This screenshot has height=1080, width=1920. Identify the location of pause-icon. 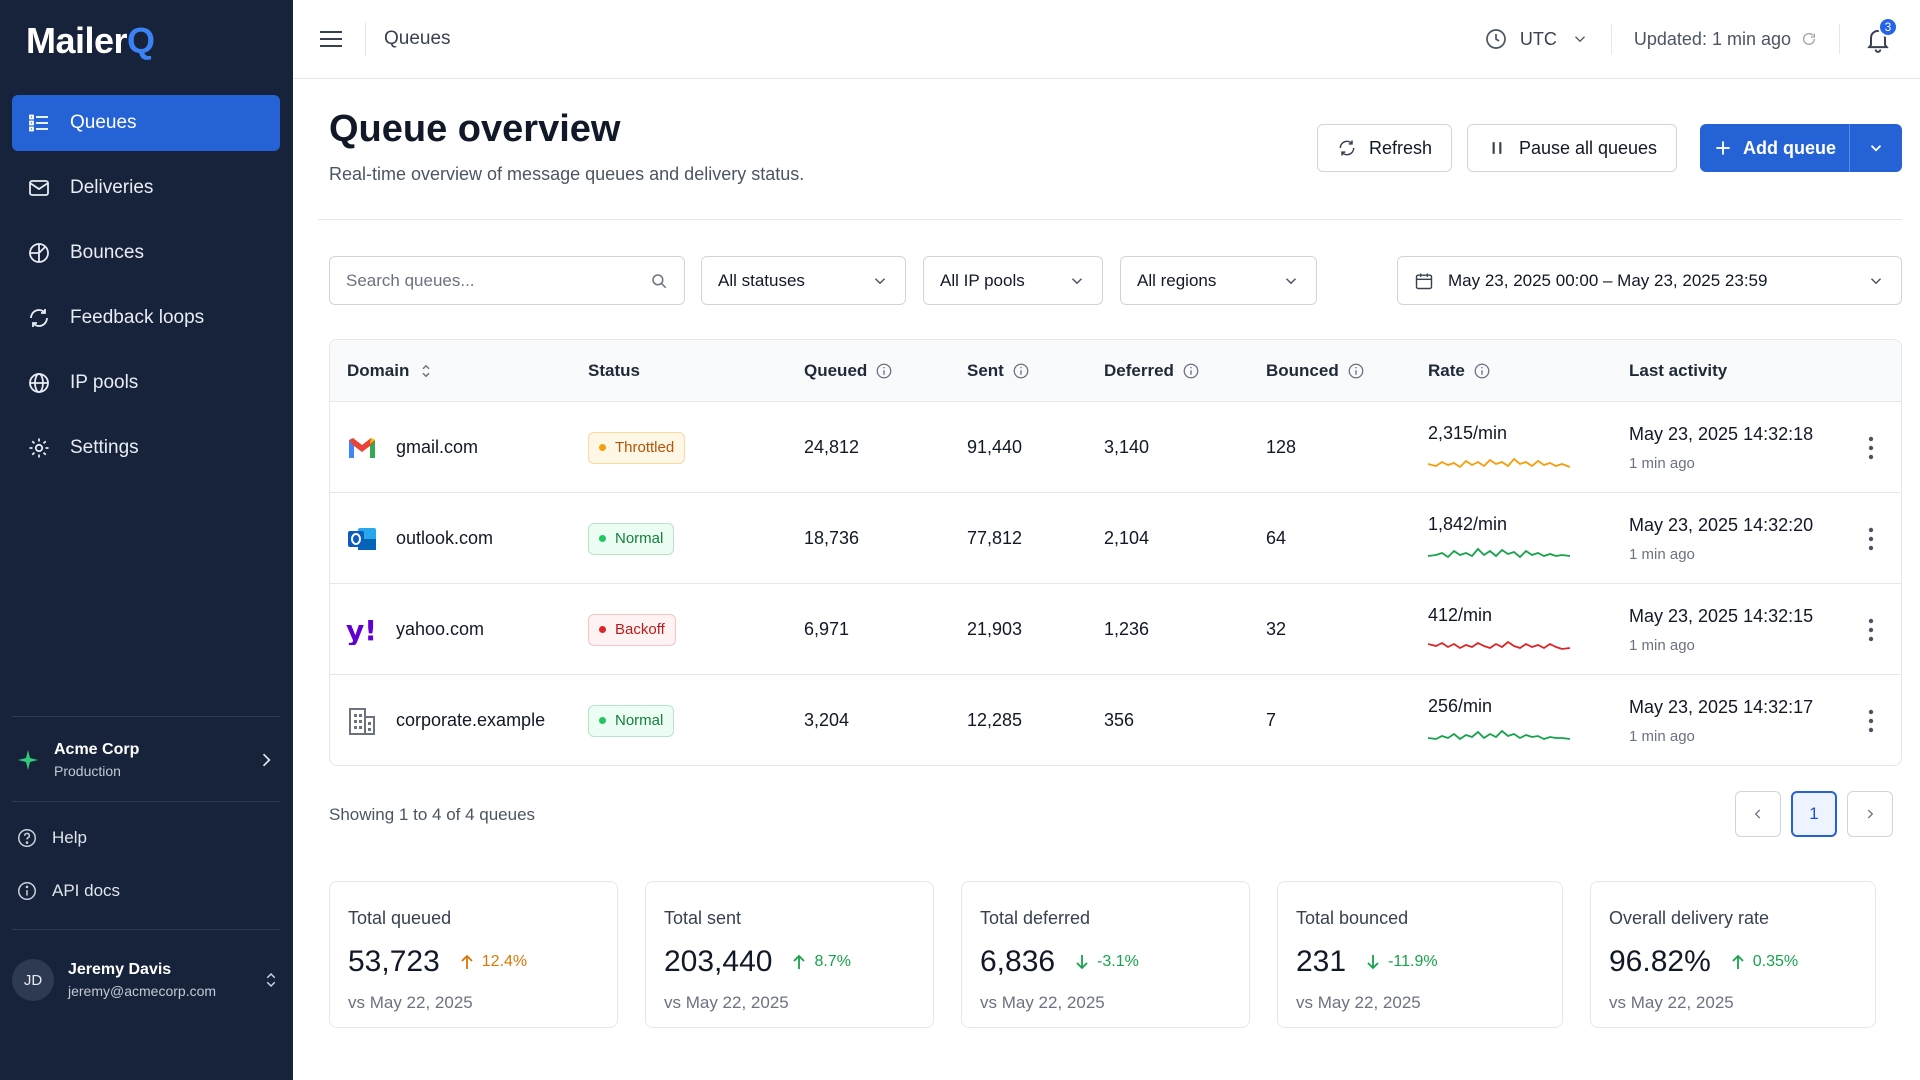
(1497, 148).